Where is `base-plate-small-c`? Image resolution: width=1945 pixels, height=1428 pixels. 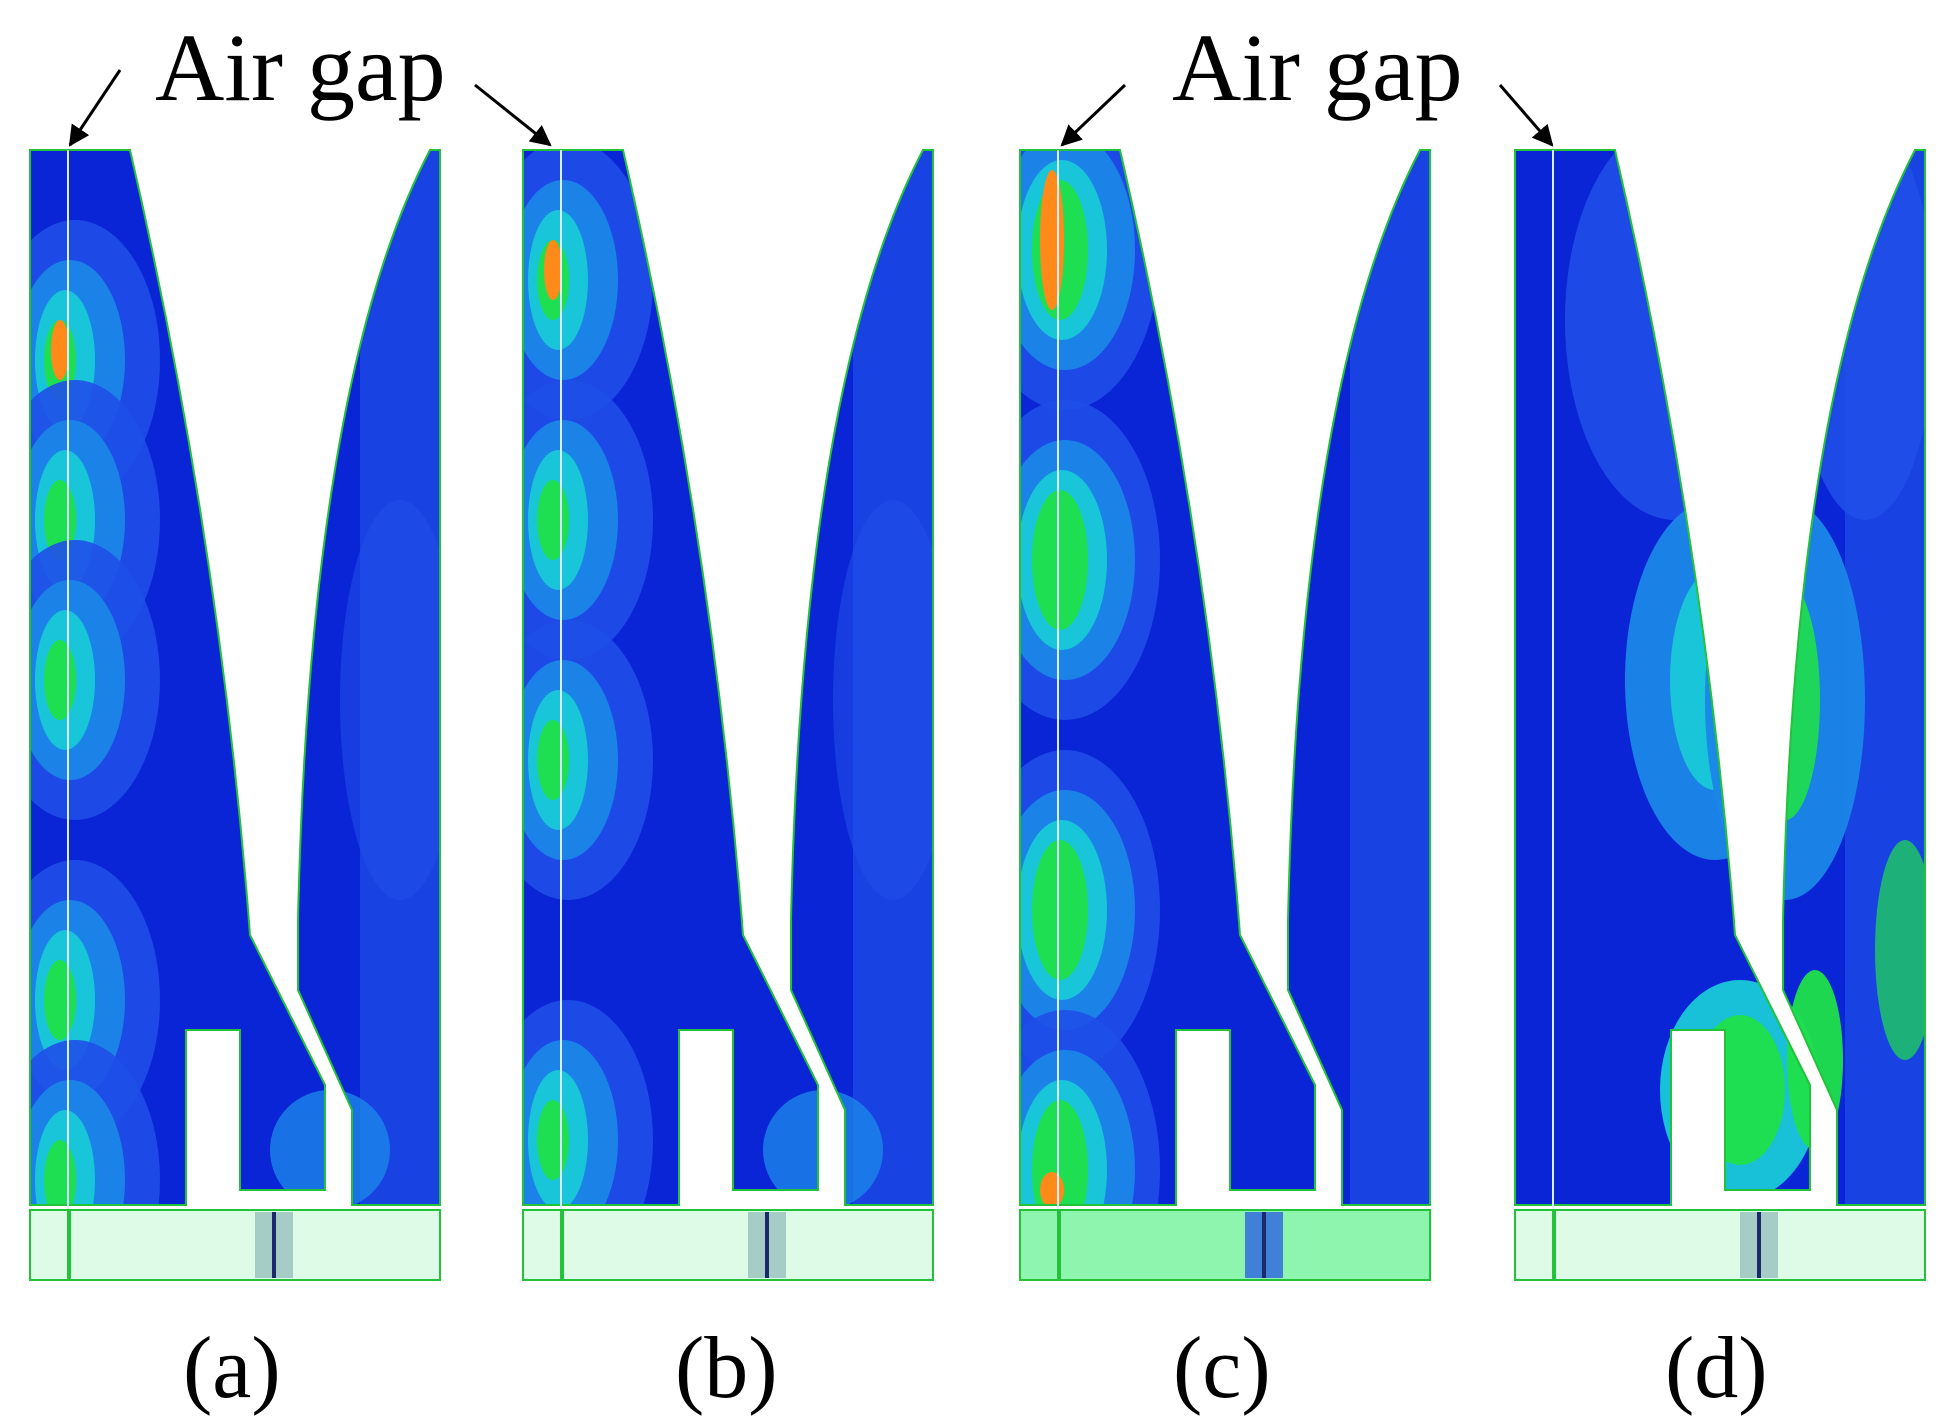
base-plate-small-c is located at coordinates (1039, 1245).